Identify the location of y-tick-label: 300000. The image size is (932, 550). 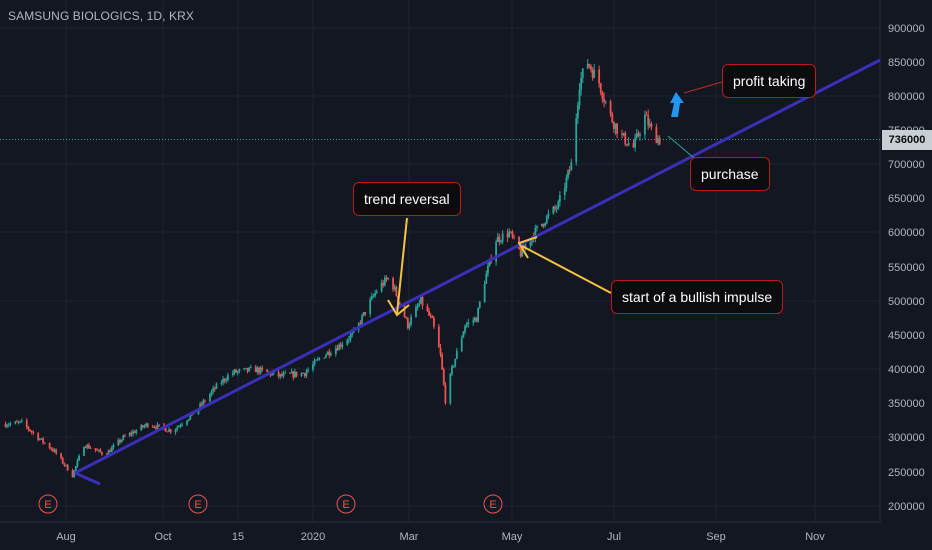
(906, 438).